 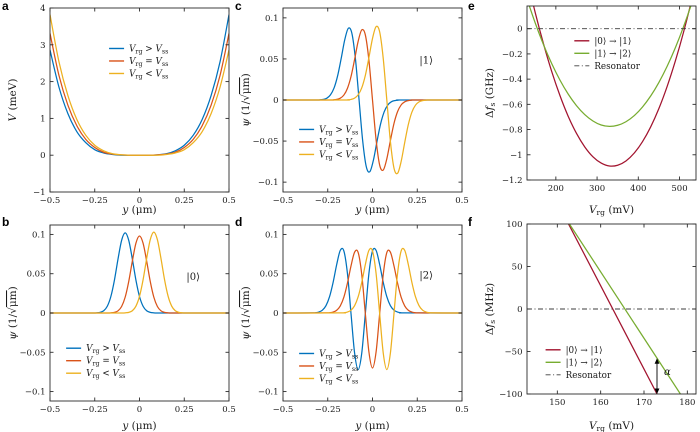 What do you see at coordinates (638, 189) in the screenshot?
I see `x-tick-label: 400` at bounding box center [638, 189].